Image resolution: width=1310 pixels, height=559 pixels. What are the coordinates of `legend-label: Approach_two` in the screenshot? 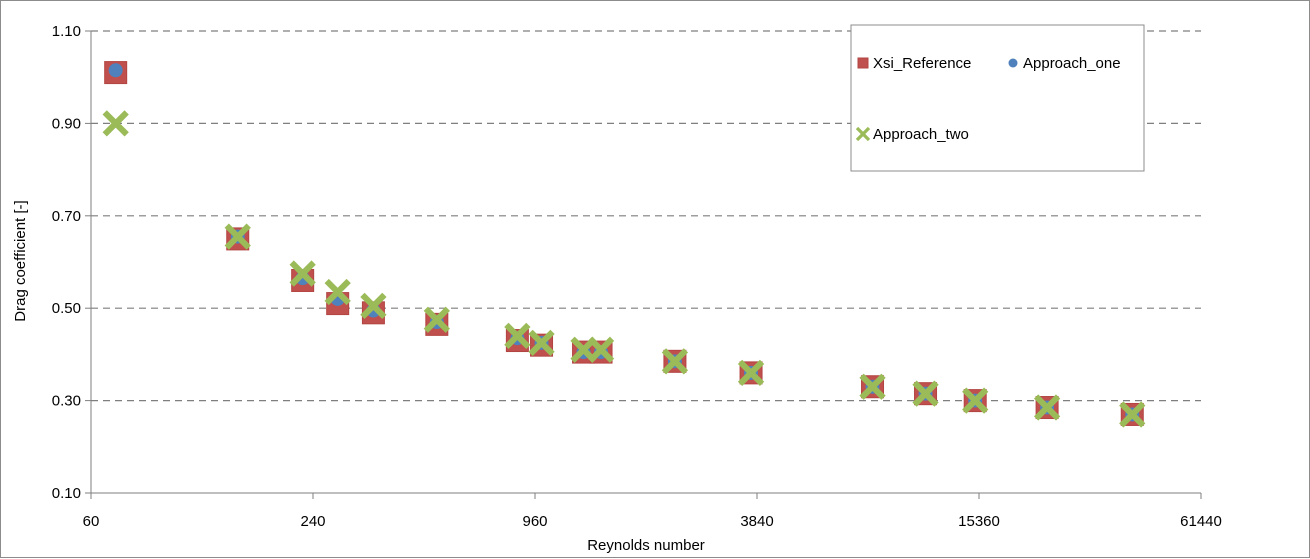 It's located at (921, 134).